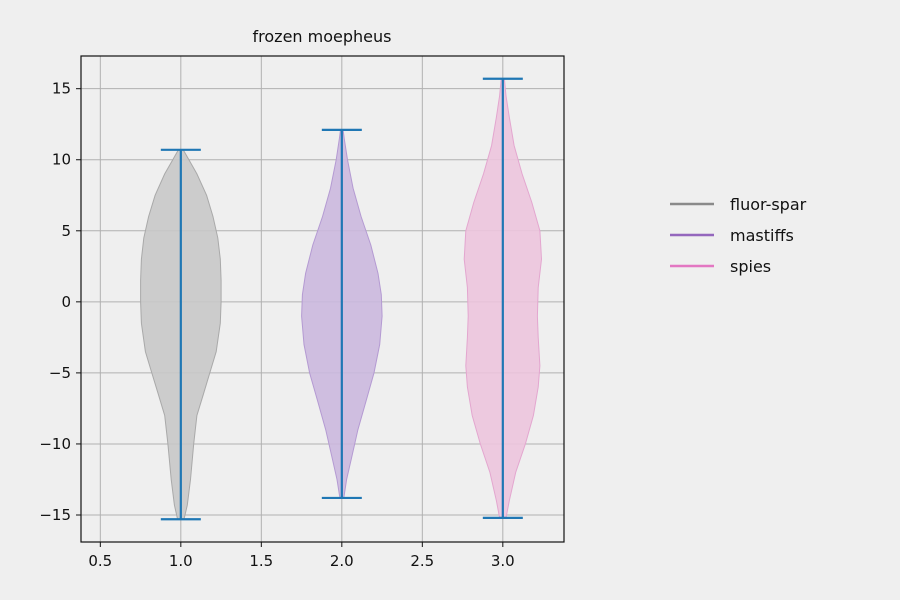 This screenshot has width=900, height=600. I want to click on y-tick-label: −10, so click(55, 444).